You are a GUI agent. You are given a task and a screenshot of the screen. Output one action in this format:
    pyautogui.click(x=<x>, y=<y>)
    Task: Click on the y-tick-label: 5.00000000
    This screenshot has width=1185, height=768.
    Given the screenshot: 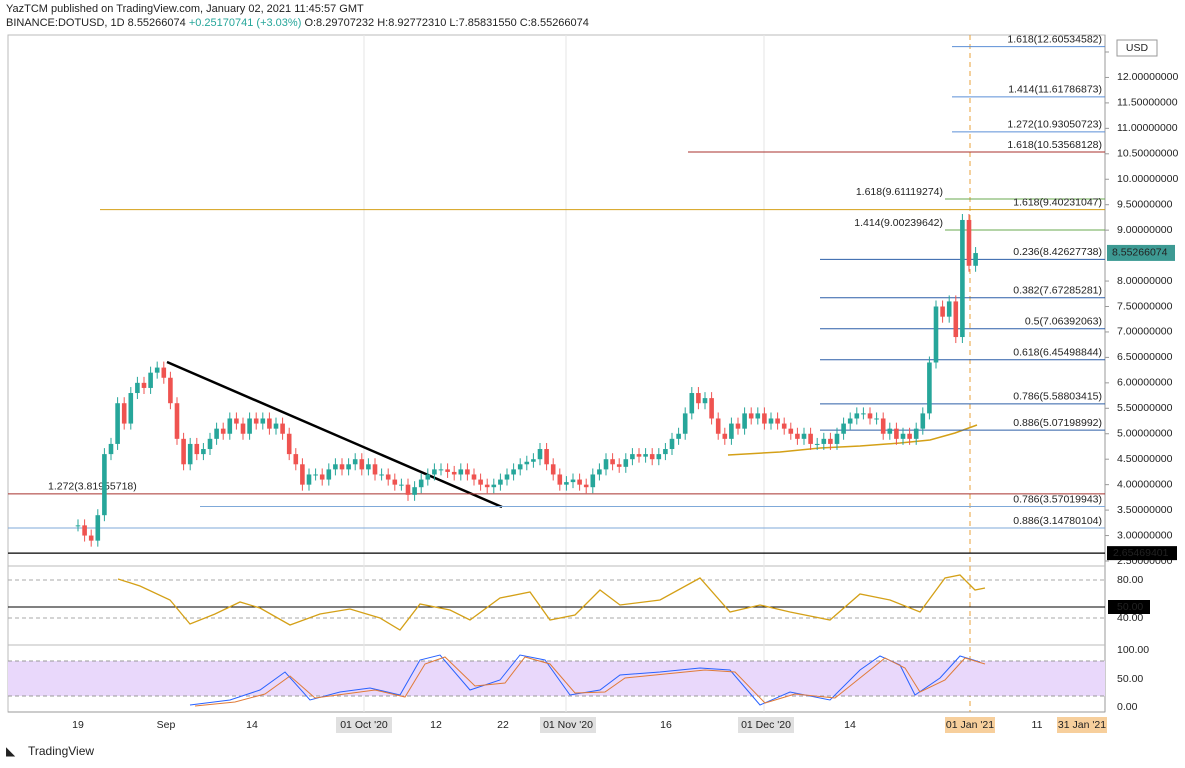 What is the action you would take?
    pyautogui.click(x=1145, y=434)
    